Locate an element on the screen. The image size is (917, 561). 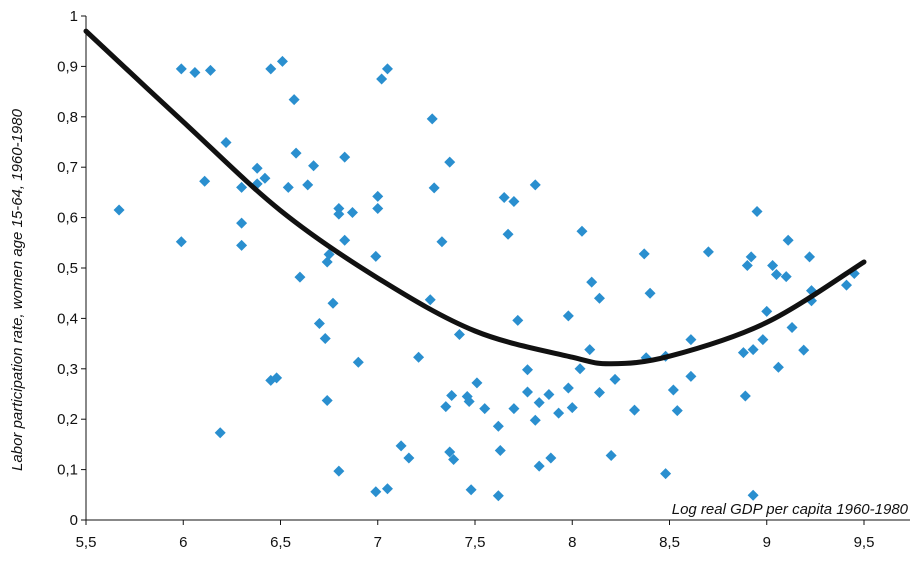
y-tick-label: 0,8 is located at coordinates (67, 117).